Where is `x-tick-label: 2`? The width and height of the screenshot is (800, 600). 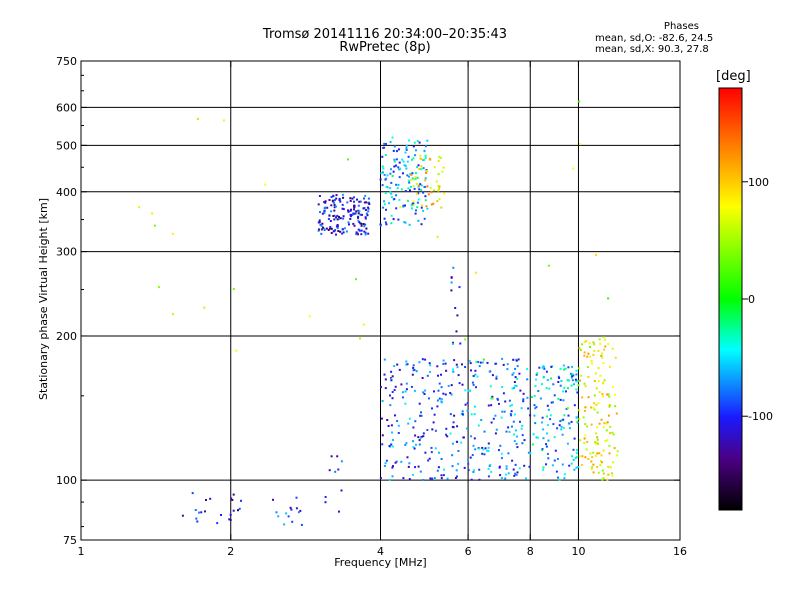
x-tick-label: 2 is located at coordinates (230, 551).